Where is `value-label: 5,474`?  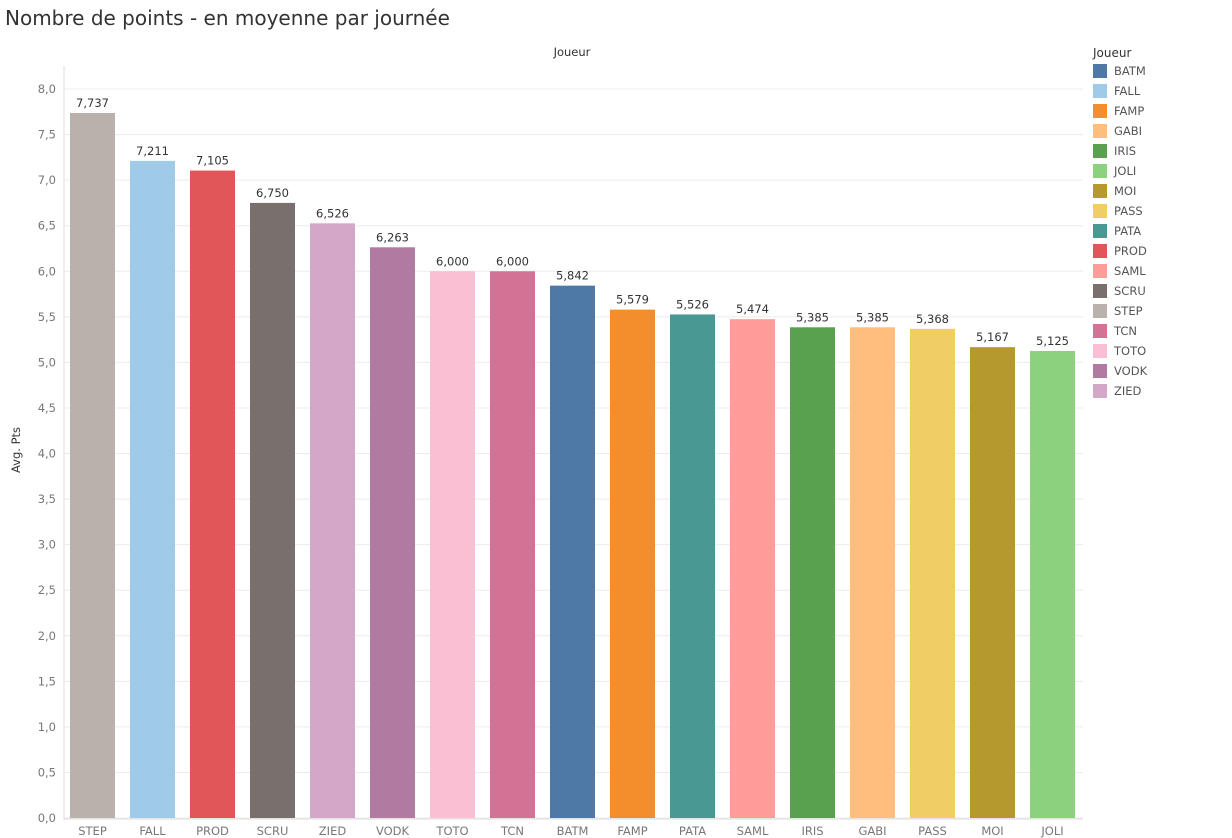
value-label: 5,474 is located at coordinates (752, 309).